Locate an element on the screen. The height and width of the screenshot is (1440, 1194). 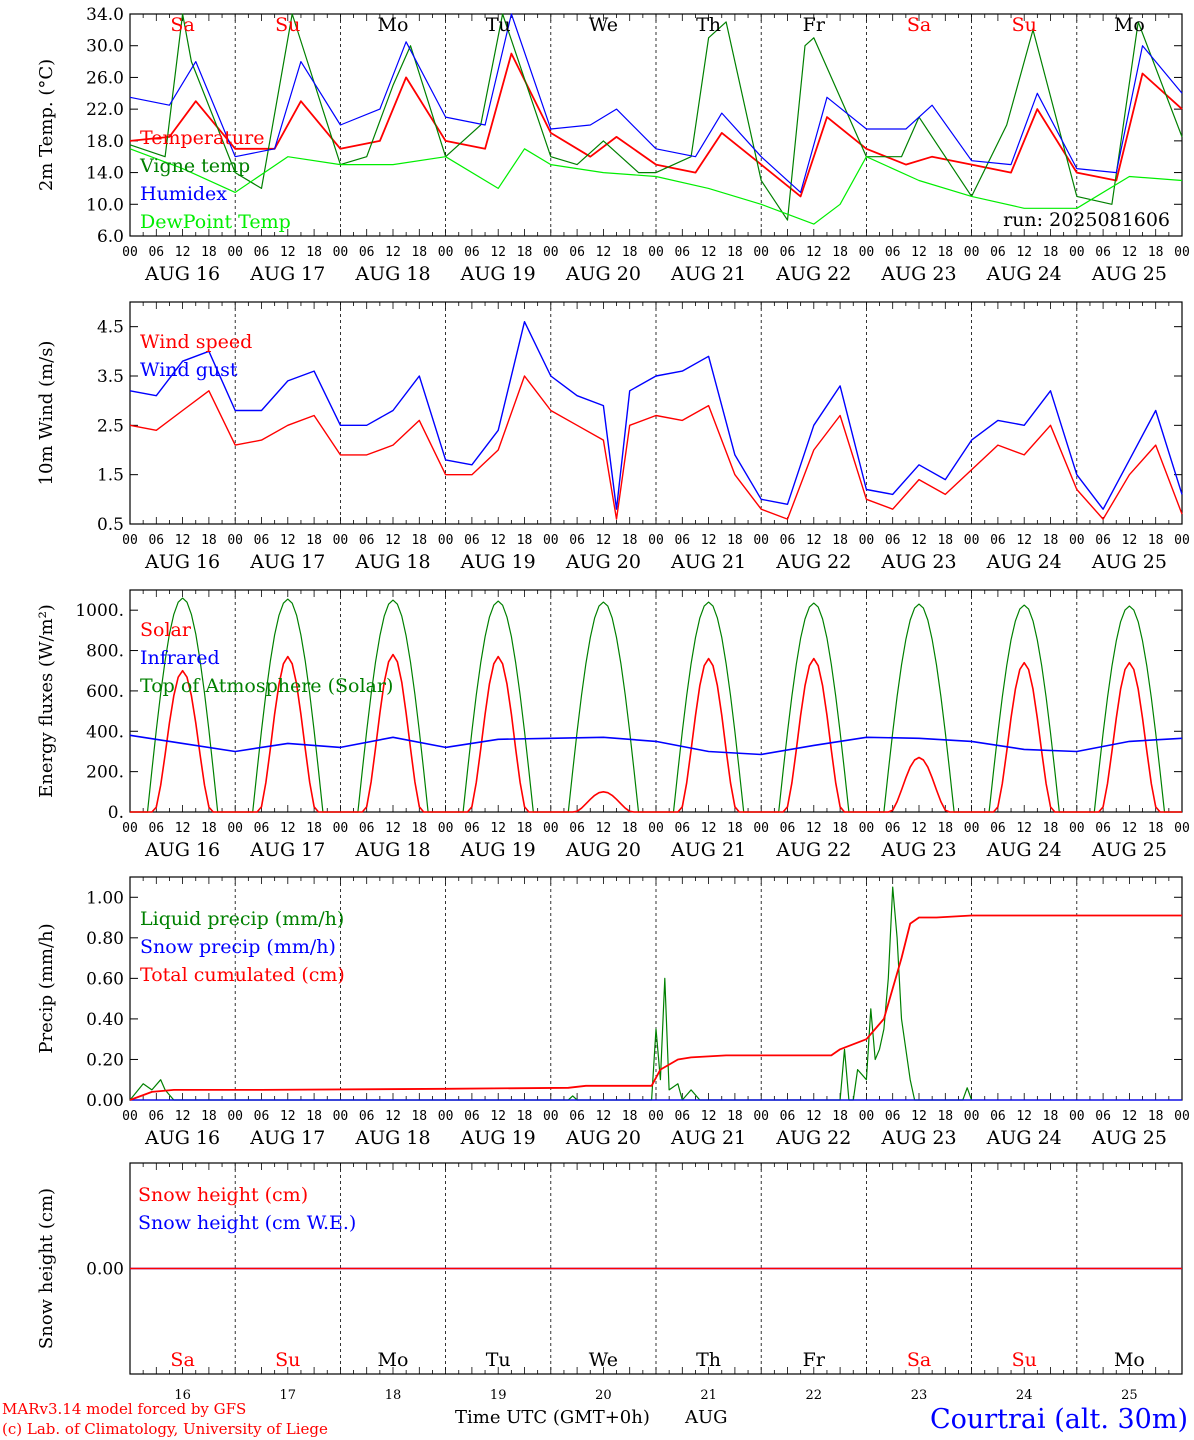
series-line-solar is located at coordinates (656, 733).